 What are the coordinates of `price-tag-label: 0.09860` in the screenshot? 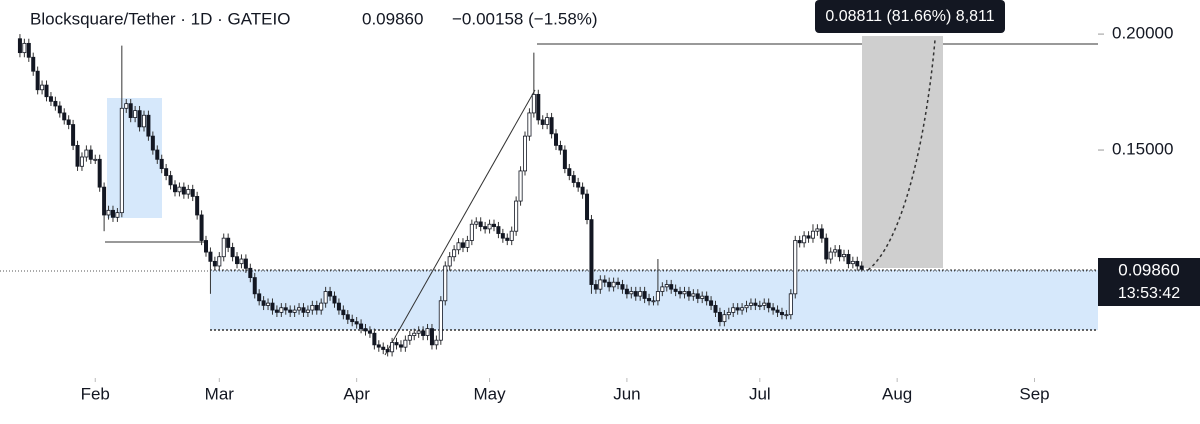 It's located at (1148, 269).